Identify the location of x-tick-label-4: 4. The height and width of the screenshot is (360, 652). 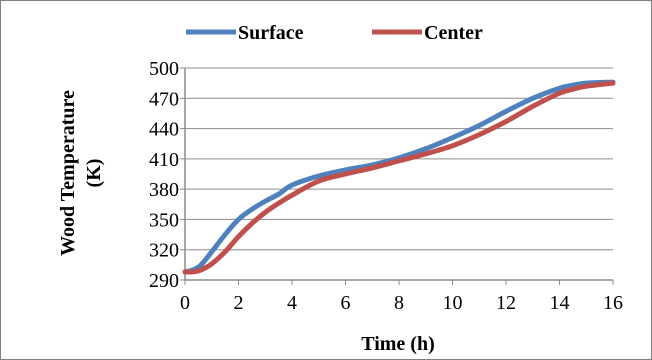
(292, 303).